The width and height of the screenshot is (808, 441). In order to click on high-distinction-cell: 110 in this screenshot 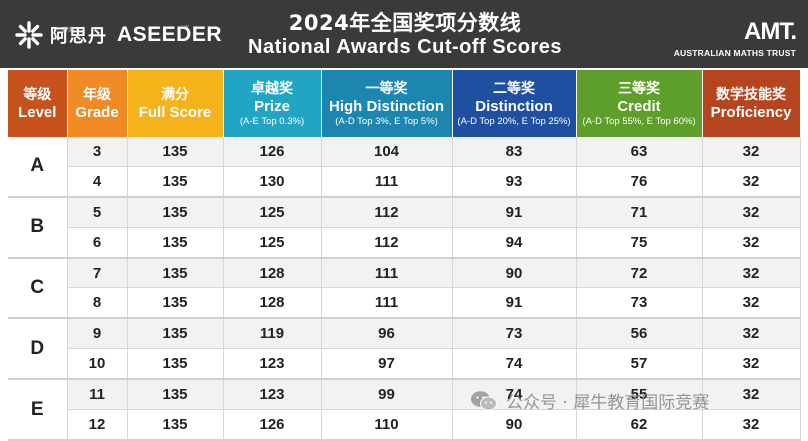, I will do `click(387, 425)`.